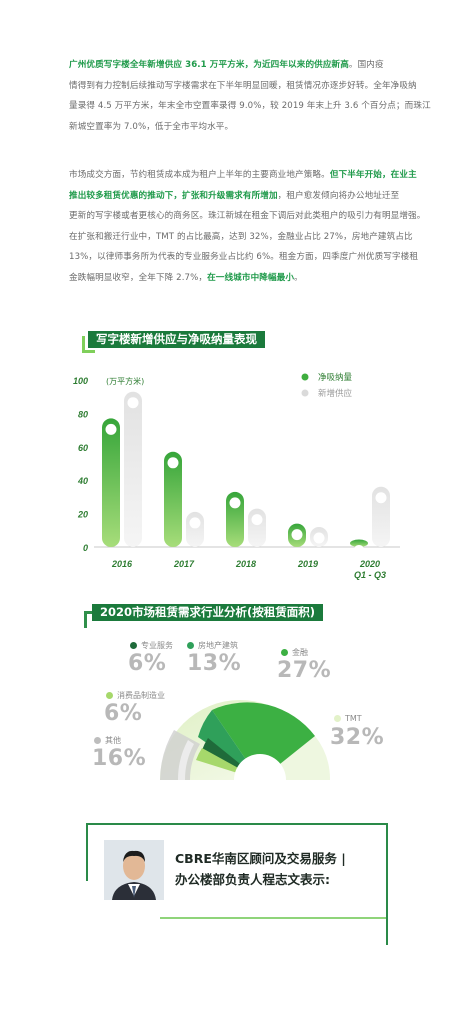 The image size is (467, 1024). What do you see at coordinates (236, 127) in the screenshot?
I see `paragraph-line: 新城空置率为 7.0%，低于全市平均水平。` at bounding box center [236, 127].